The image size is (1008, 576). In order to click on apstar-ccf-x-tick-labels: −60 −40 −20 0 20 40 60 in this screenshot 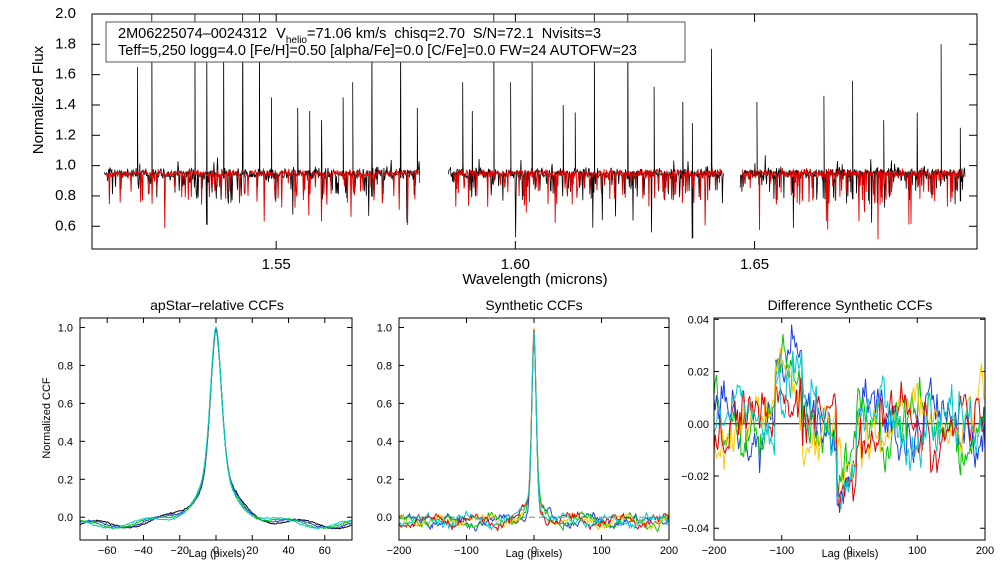, I will do `click(214, 551)`.